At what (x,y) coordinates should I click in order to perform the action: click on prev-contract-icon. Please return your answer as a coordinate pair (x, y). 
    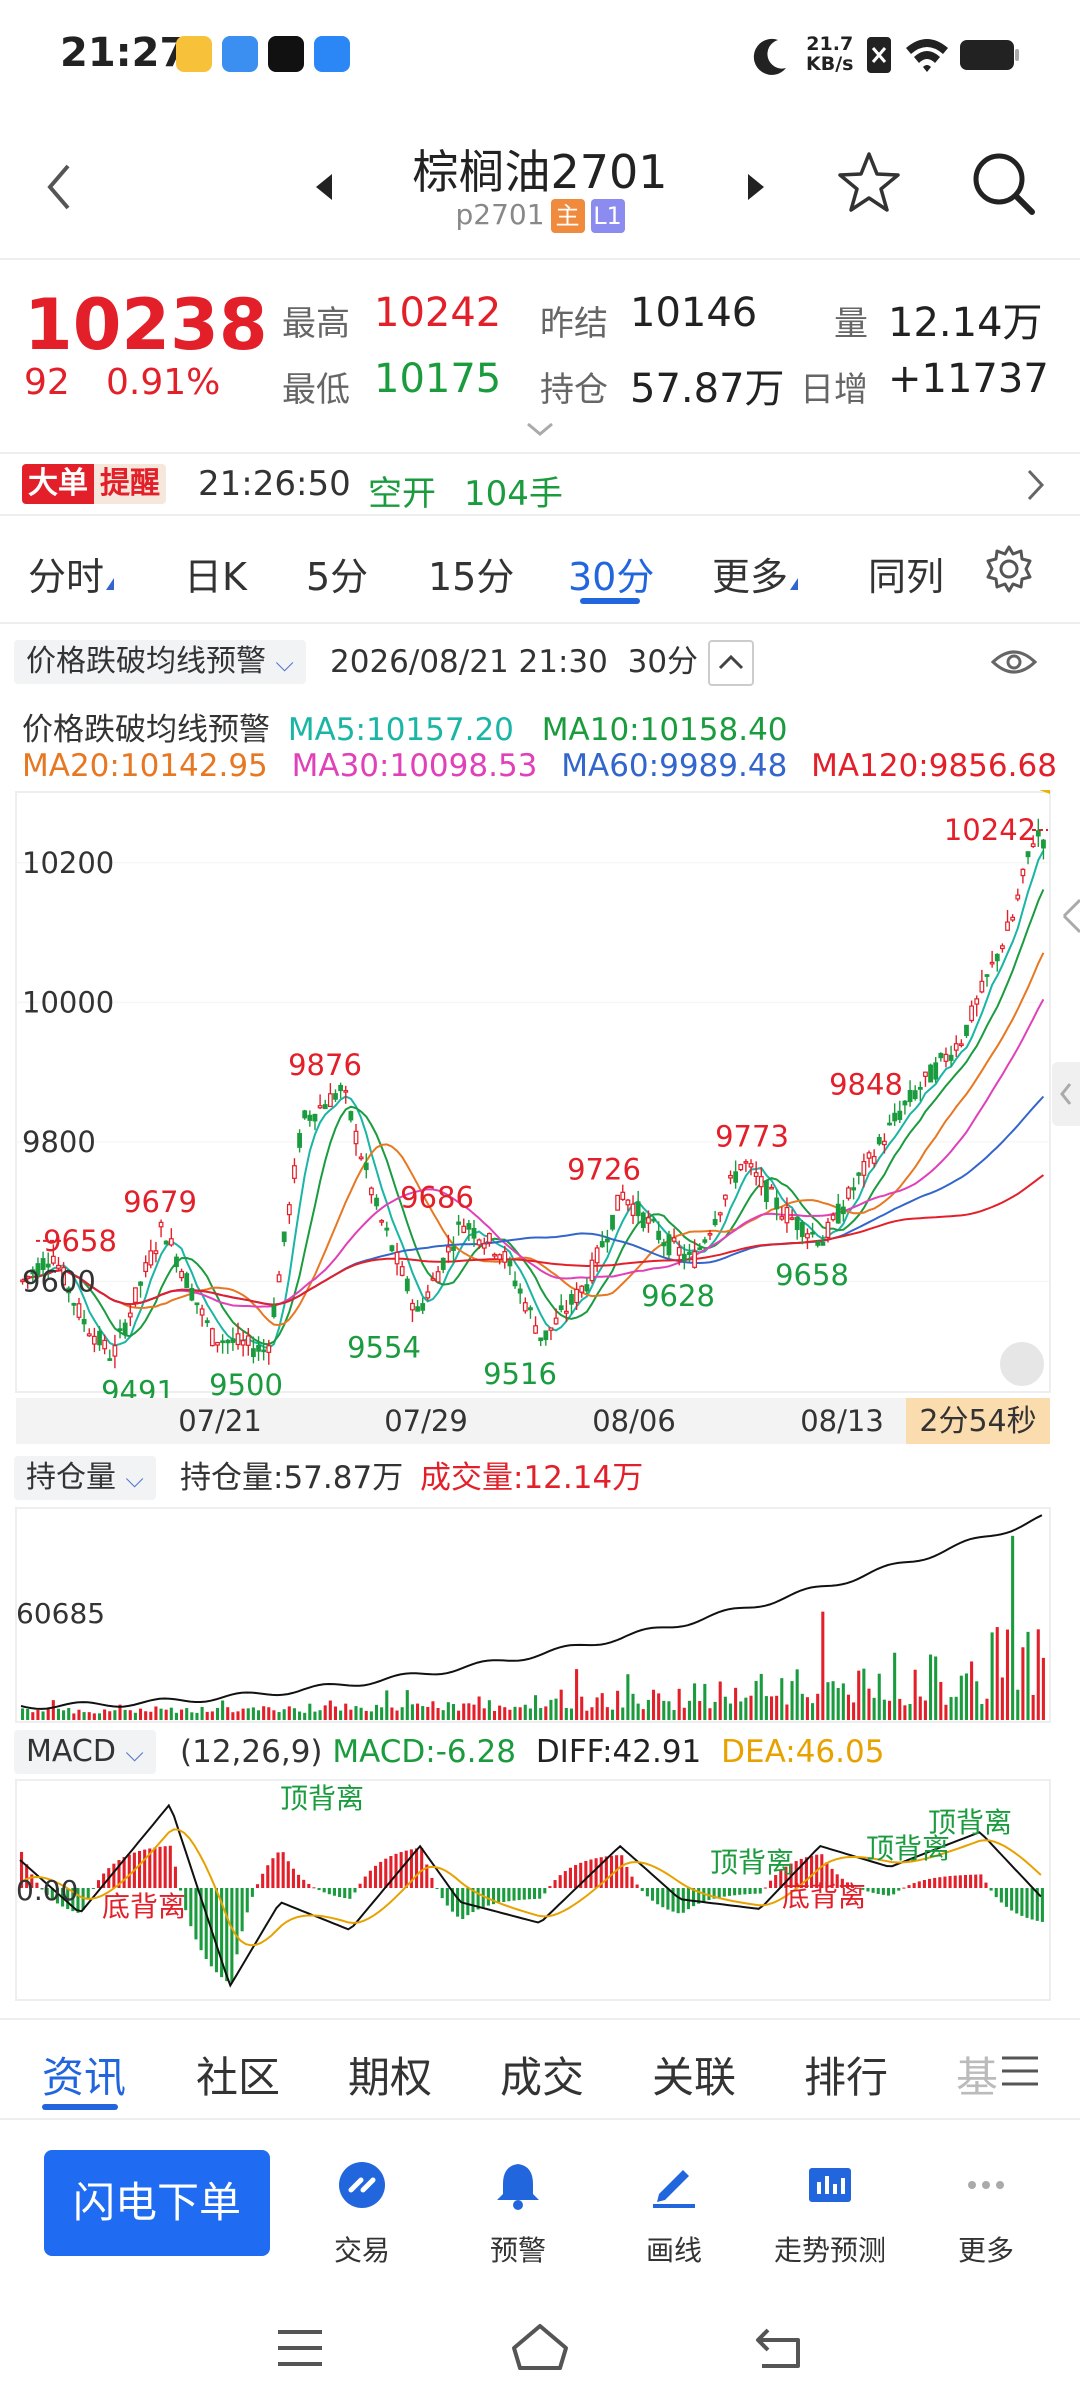
    Looking at the image, I should click on (324, 187).